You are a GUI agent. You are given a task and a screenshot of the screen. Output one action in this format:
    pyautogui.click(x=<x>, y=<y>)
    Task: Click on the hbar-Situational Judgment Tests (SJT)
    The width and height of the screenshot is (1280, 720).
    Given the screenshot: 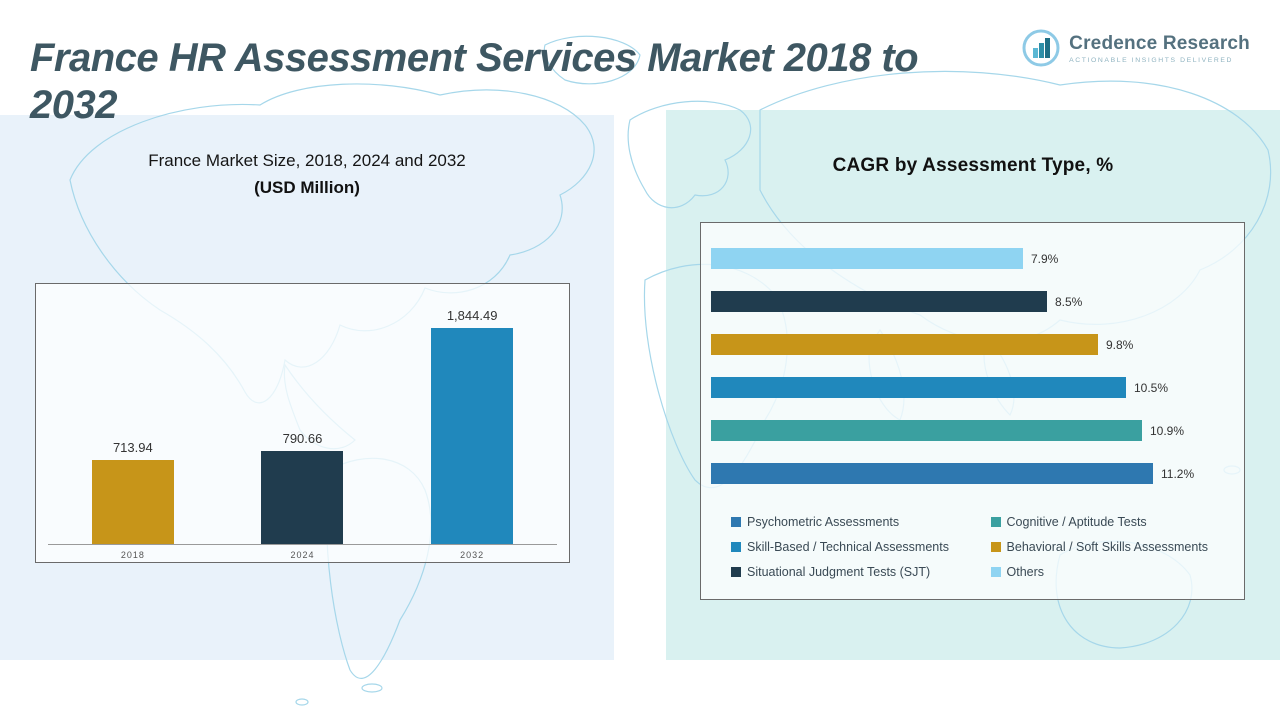 What is the action you would take?
    pyautogui.click(x=879, y=301)
    